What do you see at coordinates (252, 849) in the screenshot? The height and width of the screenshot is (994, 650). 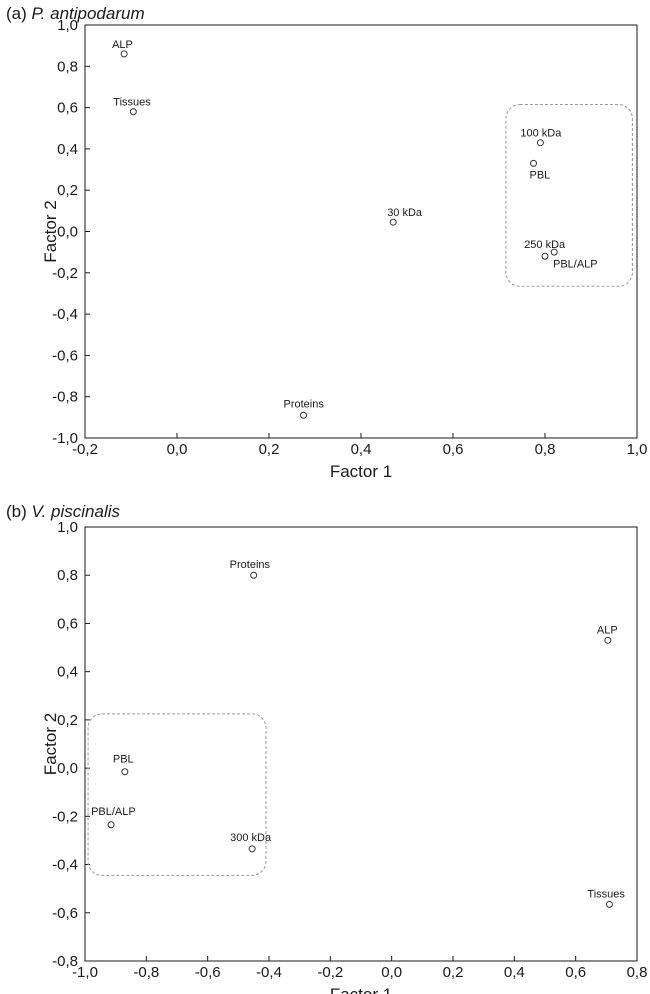 I see `point-300-kda` at bounding box center [252, 849].